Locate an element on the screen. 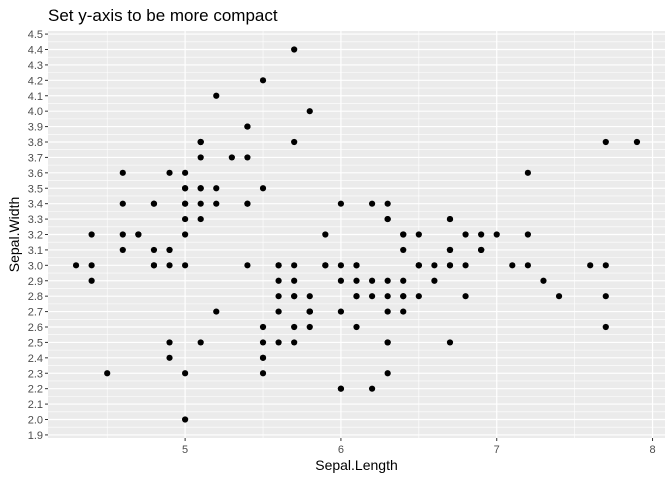  y-tick-label: 2.0 is located at coordinates (35, 421).